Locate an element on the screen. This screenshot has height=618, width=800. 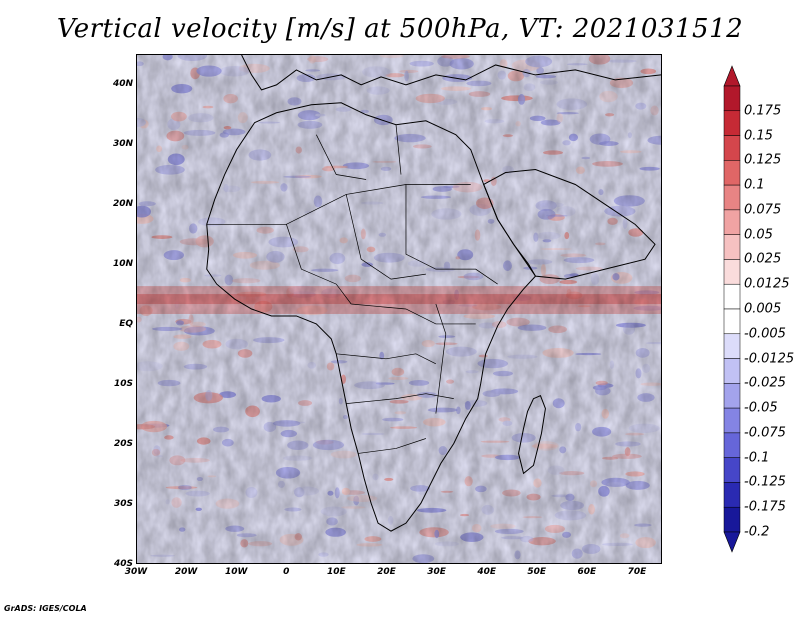
y-tick-label: 40S is located at coordinates (123, 564).